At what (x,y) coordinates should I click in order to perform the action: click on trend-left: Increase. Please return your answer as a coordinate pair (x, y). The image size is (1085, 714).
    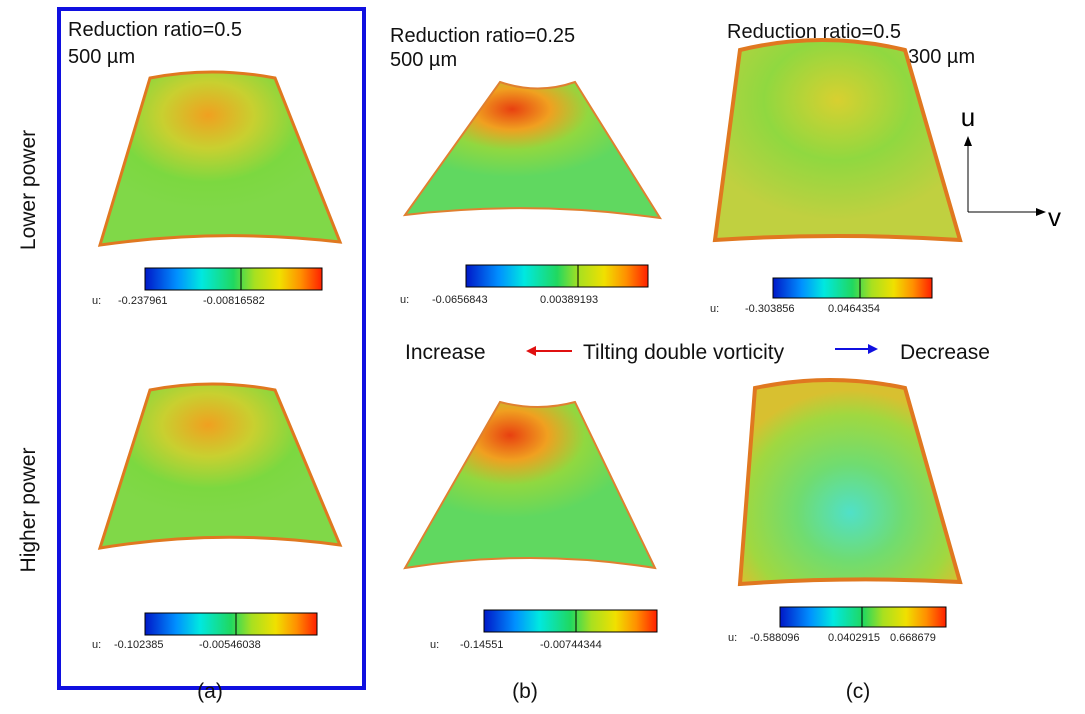
    Looking at the image, I should click on (445, 352).